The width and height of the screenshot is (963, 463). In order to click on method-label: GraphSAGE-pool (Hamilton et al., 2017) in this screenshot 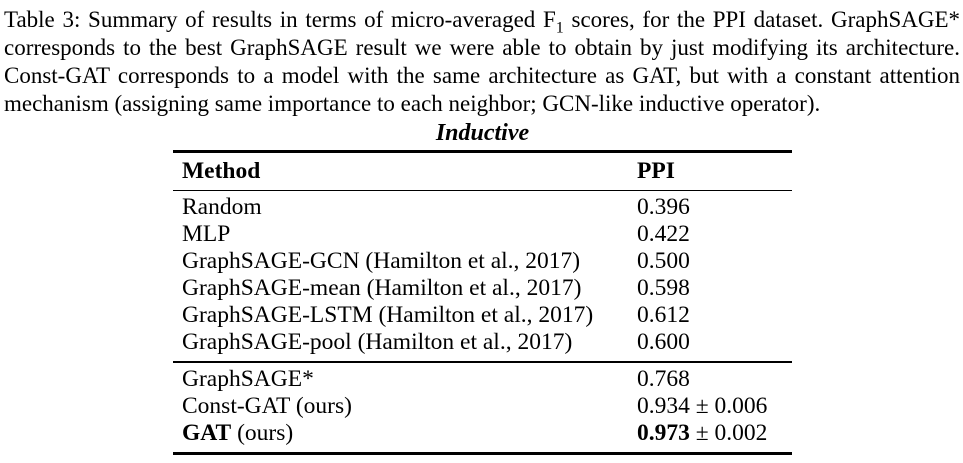, I will do `click(377, 342)`.